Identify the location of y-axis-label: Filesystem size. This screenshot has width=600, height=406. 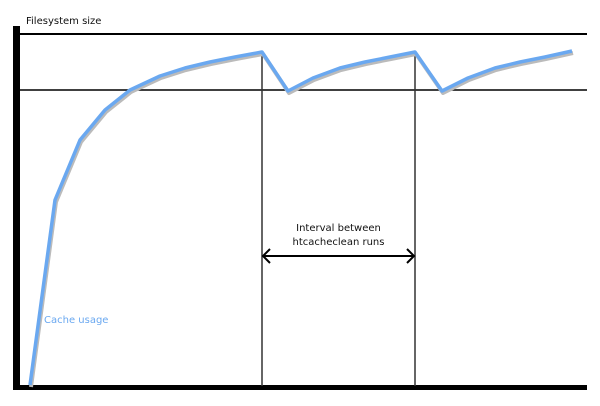
(64, 21).